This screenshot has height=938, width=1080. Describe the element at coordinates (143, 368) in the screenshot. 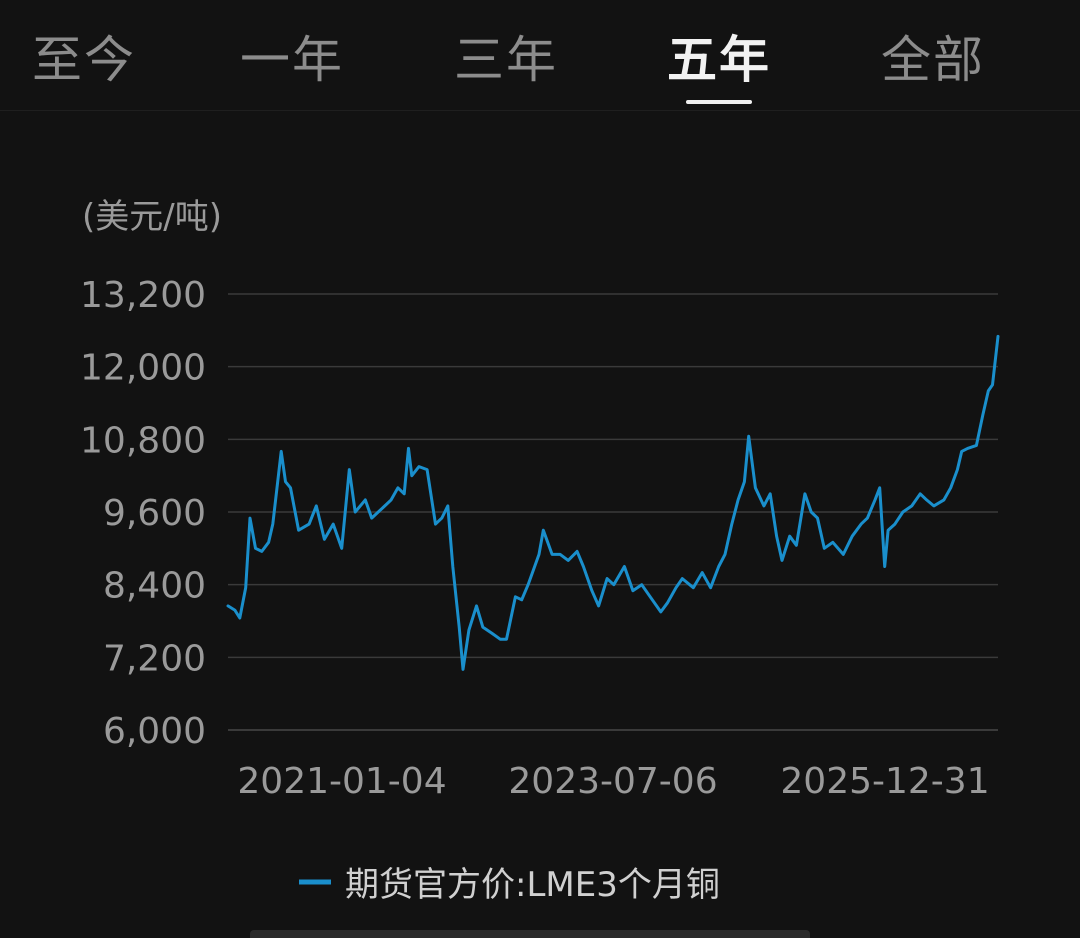

I see `y-tick-label: 12,000` at that location.